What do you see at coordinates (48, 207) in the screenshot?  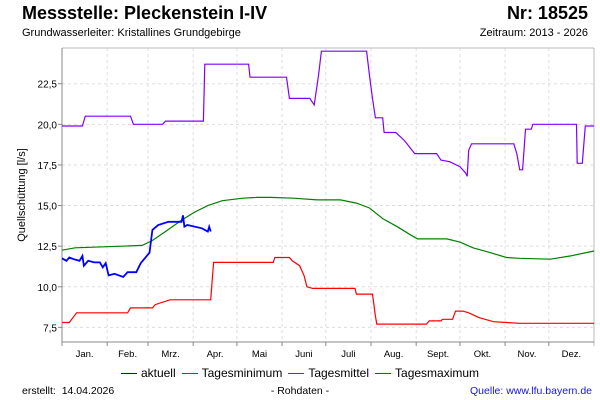 I see `y-tick-label: 15,0` at bounding box center [48, 207].